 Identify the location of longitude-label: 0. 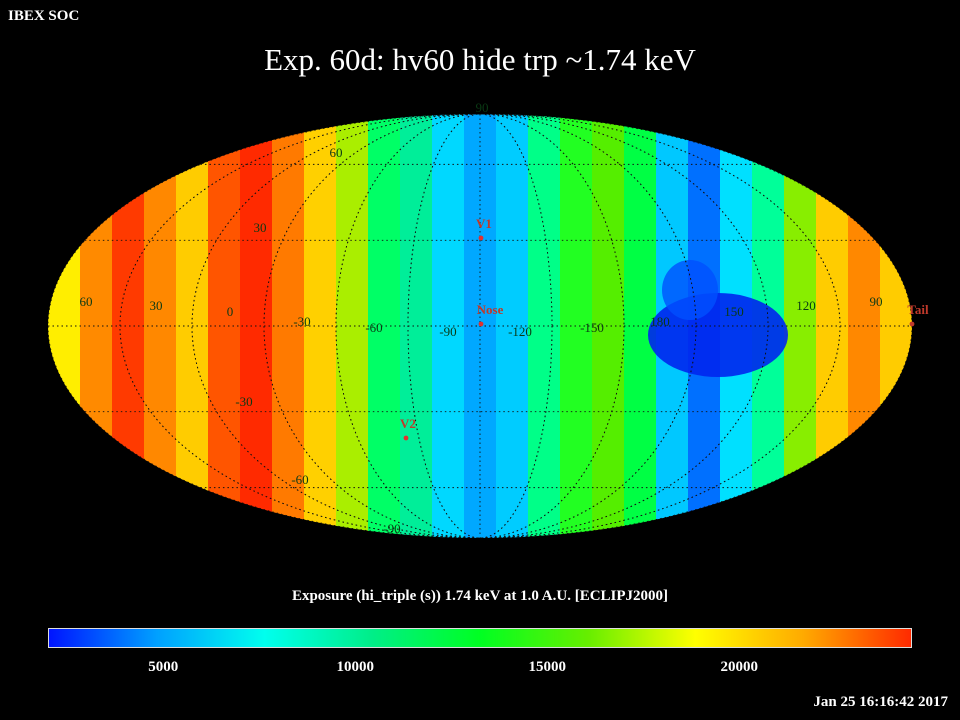
(230, 311).